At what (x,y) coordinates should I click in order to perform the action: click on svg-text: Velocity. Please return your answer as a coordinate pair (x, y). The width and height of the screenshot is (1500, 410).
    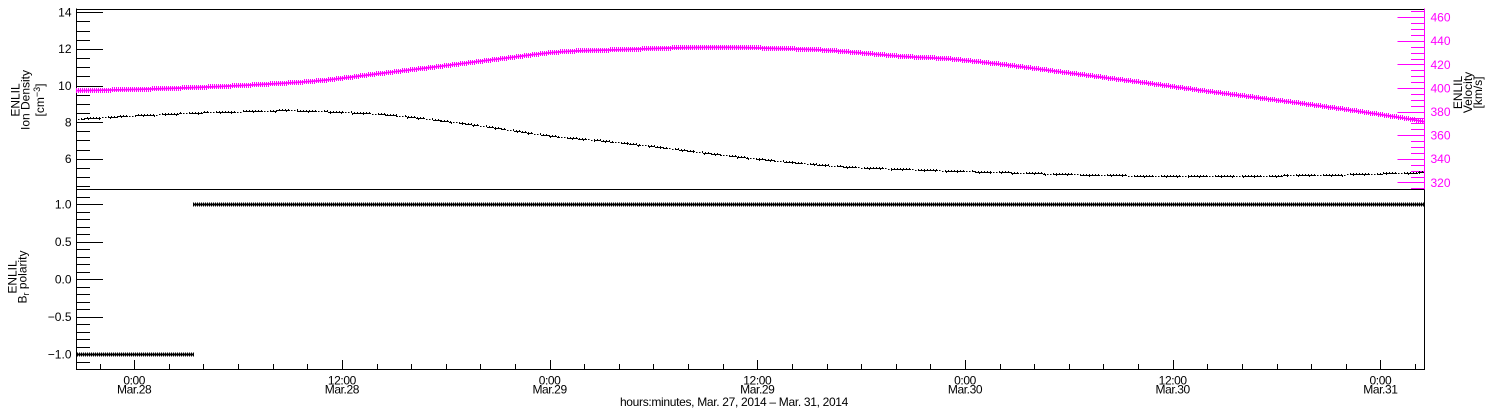
    Looking at the image, I should click on (1468, 92).